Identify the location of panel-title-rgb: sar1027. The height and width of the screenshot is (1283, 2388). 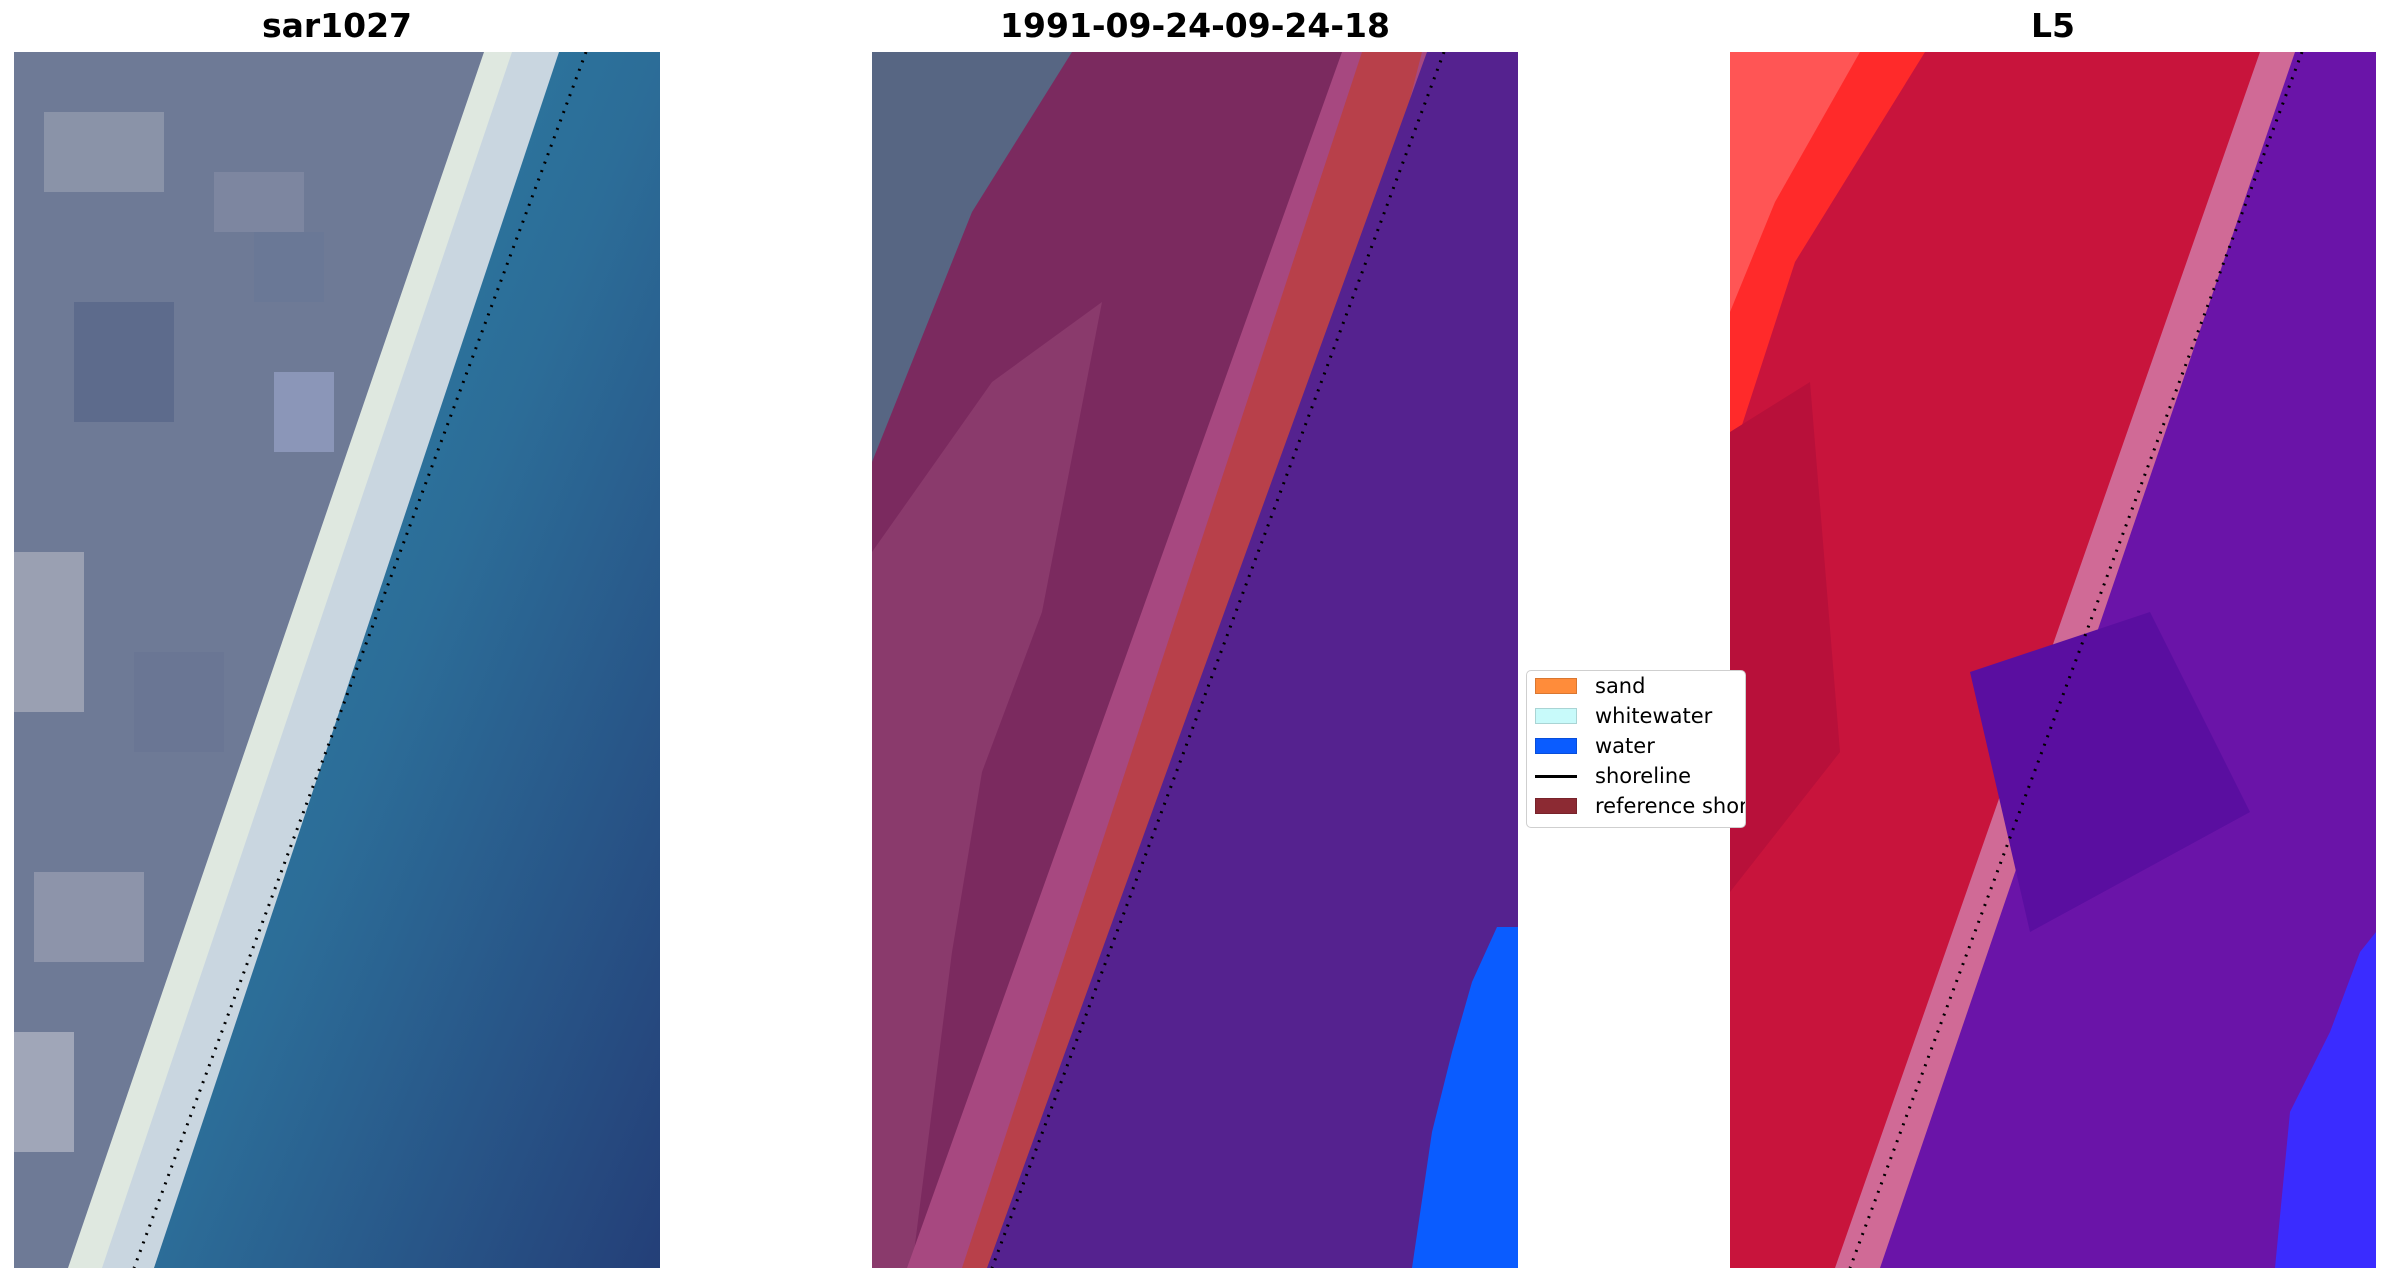
(337, 25).